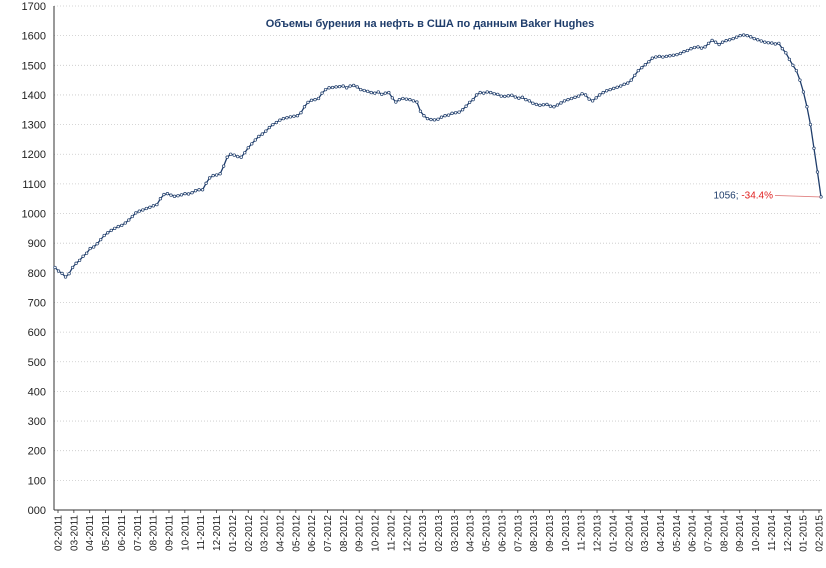 Image resolution: width=826 pixels, height=568 pixels. I want to click on x-tick-label: 03-2012, so click(265, 533).